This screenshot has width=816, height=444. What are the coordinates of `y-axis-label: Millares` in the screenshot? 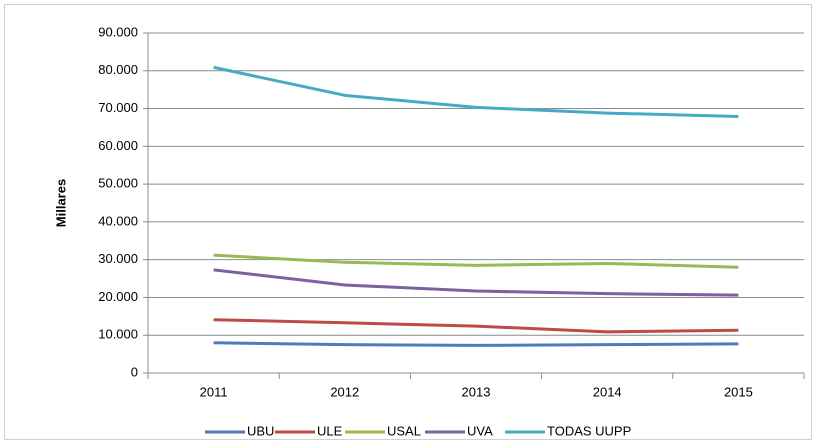 It's located at (60, 203).